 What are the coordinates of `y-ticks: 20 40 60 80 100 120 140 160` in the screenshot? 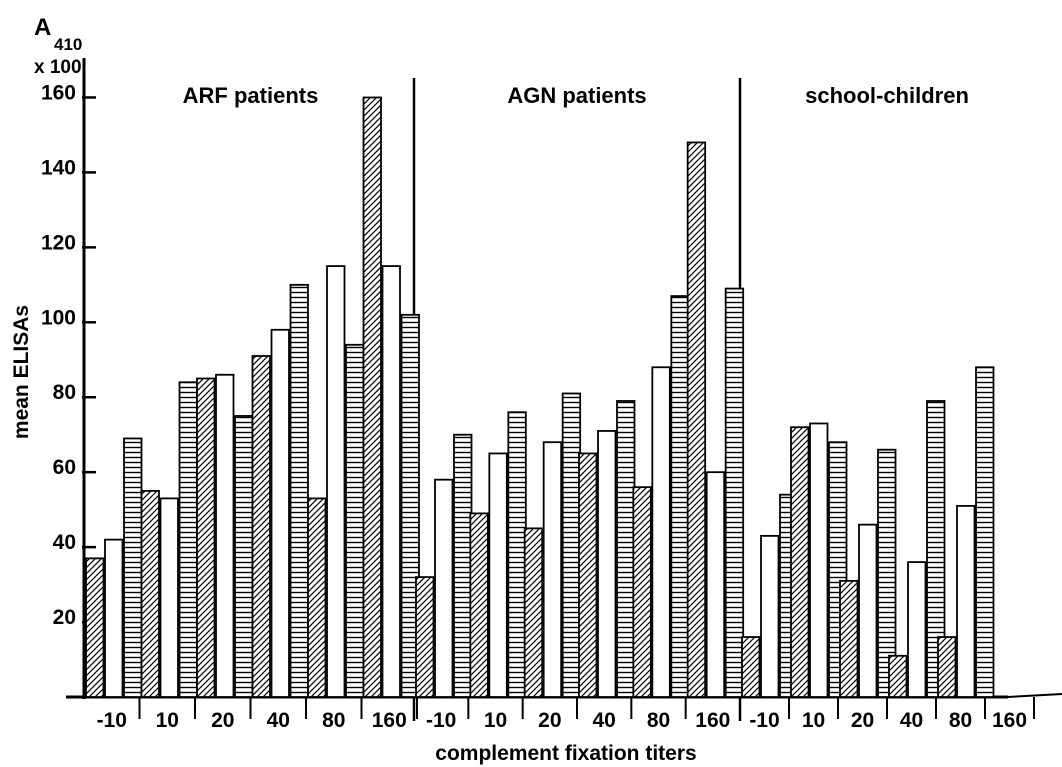 It's located at (68, 355).